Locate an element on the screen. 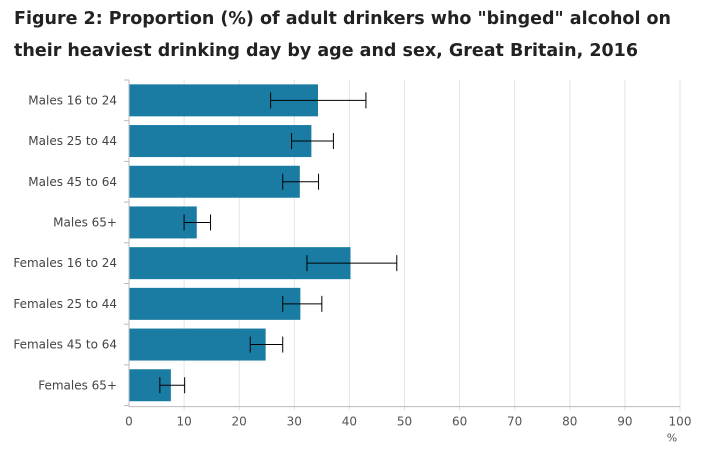 This screenshot has height=457, width=705. category-label-1: Males 25 to 44 is located at coordinates (72, 141).